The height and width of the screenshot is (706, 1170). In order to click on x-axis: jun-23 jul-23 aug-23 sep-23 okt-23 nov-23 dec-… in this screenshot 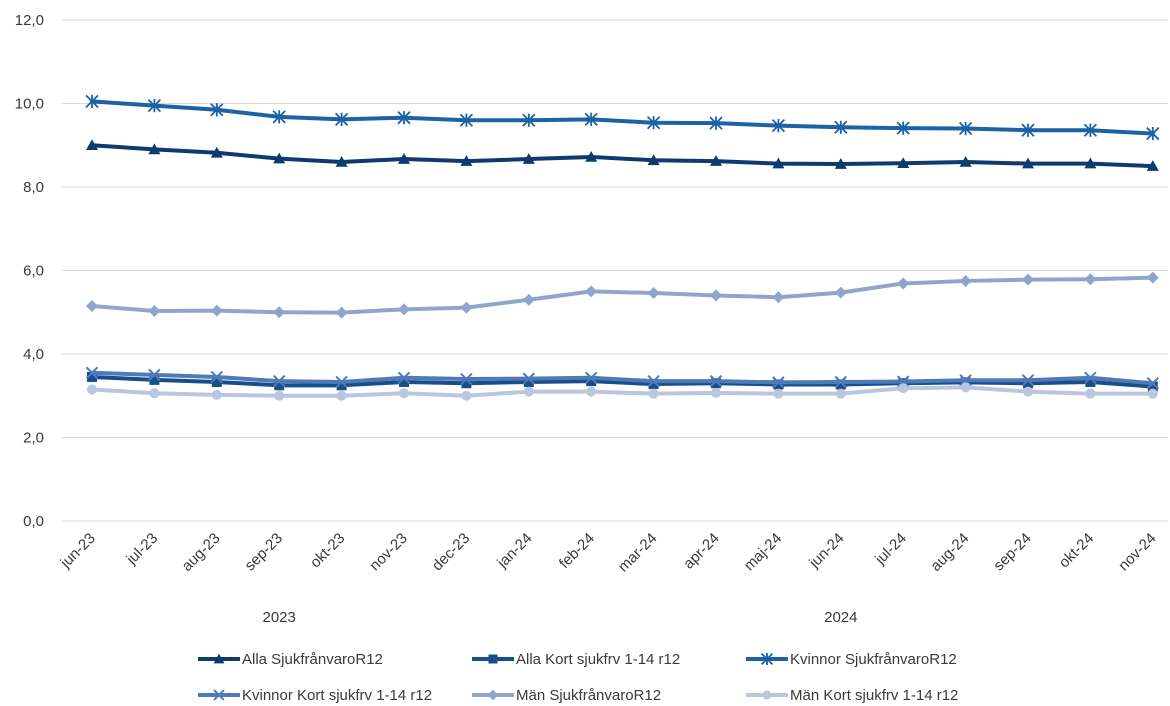, I will do `click(608, 553)`.